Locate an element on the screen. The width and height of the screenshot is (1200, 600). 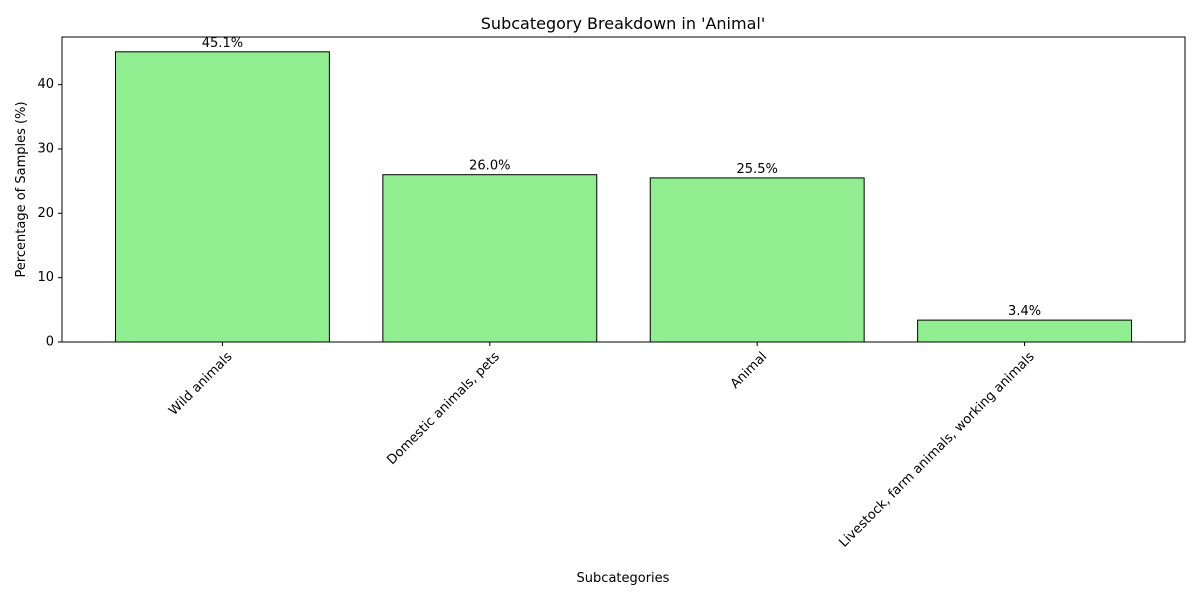
bar-value-label: 45.1% is located at coordinates (222, 43).